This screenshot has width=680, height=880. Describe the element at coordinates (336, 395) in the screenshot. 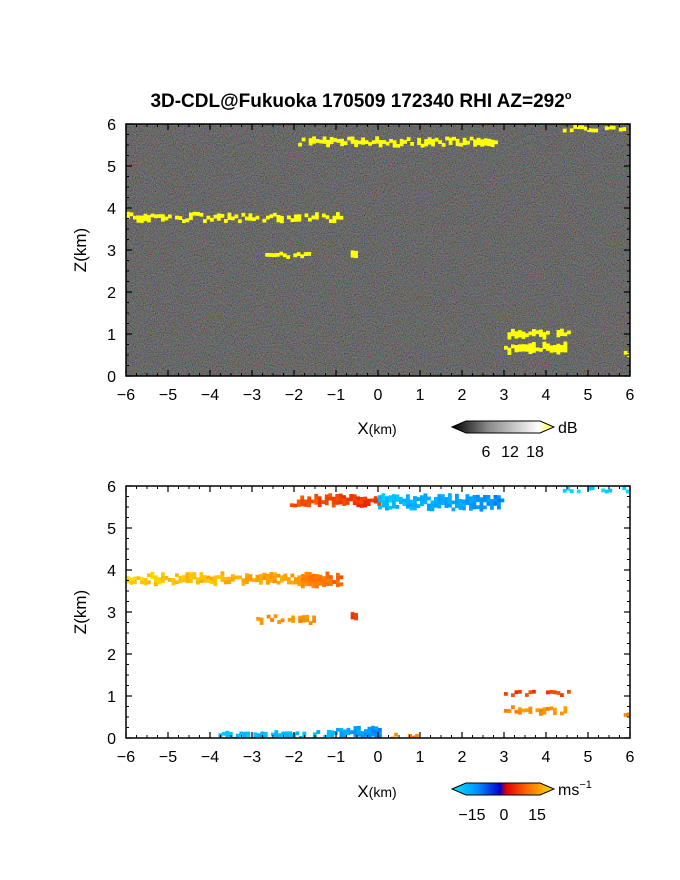

I see `intensity-x-tick-label: −1` at that location.